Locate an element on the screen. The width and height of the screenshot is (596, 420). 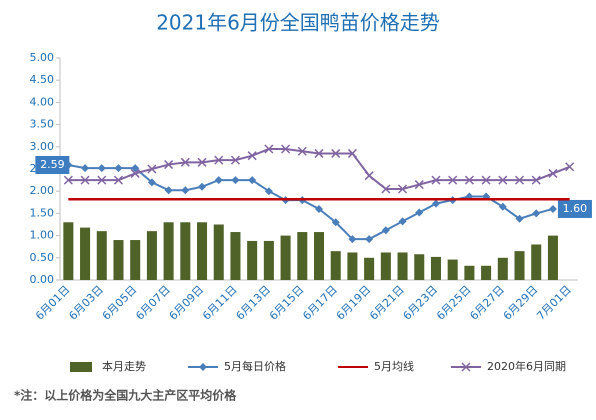
y-tick-label: 4.50 is located at coordinates (42, 79).